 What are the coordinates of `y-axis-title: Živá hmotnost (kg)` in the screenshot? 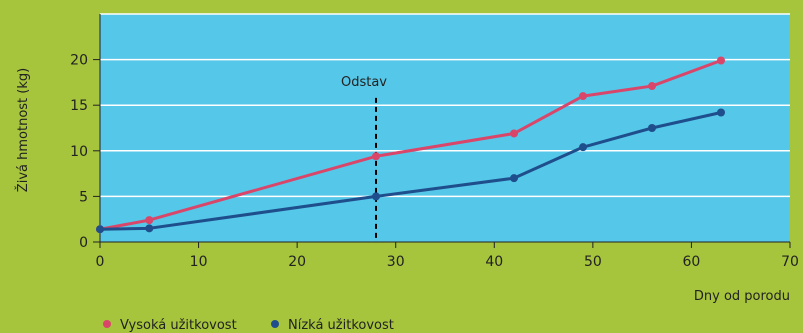 It's located at (23, 130).